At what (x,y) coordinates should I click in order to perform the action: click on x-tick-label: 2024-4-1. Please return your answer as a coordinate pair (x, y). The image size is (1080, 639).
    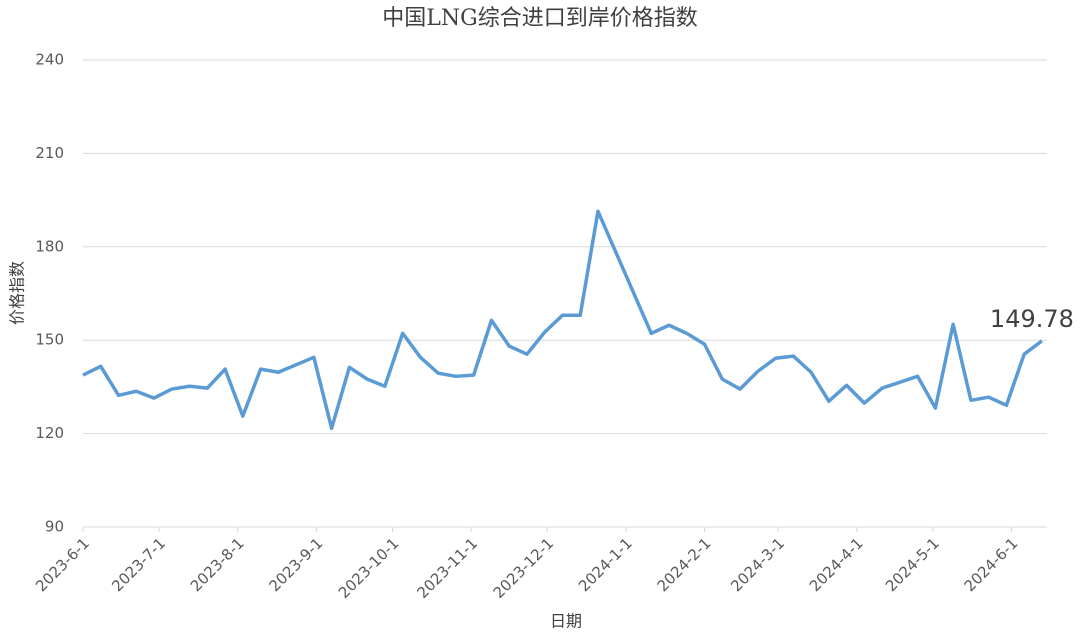
    Looking at the image, I should click on (836, 564).